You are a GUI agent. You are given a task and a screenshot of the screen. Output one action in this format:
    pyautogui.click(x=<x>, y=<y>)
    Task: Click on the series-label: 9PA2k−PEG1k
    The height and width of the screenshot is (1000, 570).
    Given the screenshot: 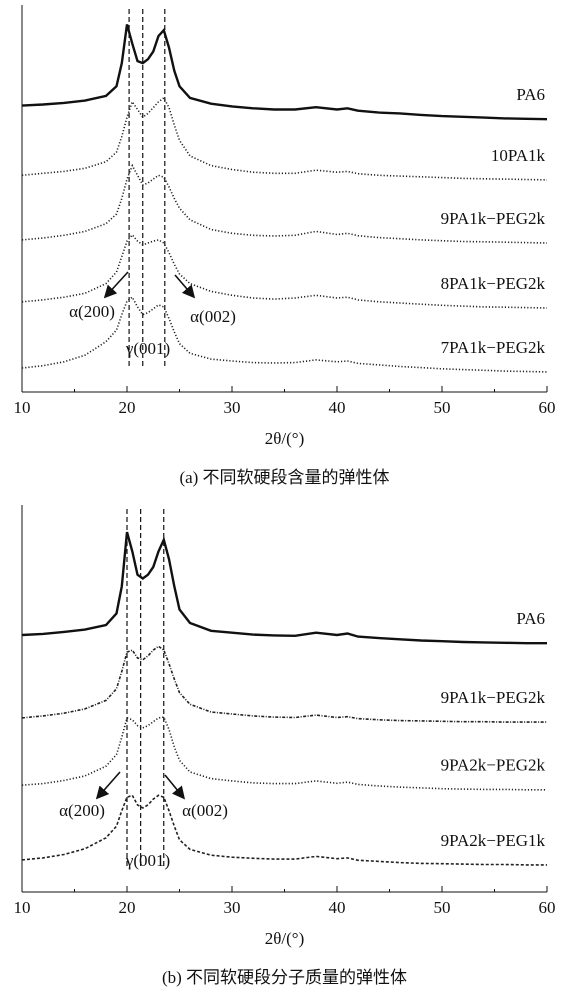 What is the action you would take?
    pyautogui.click(x=493, y=840)
    